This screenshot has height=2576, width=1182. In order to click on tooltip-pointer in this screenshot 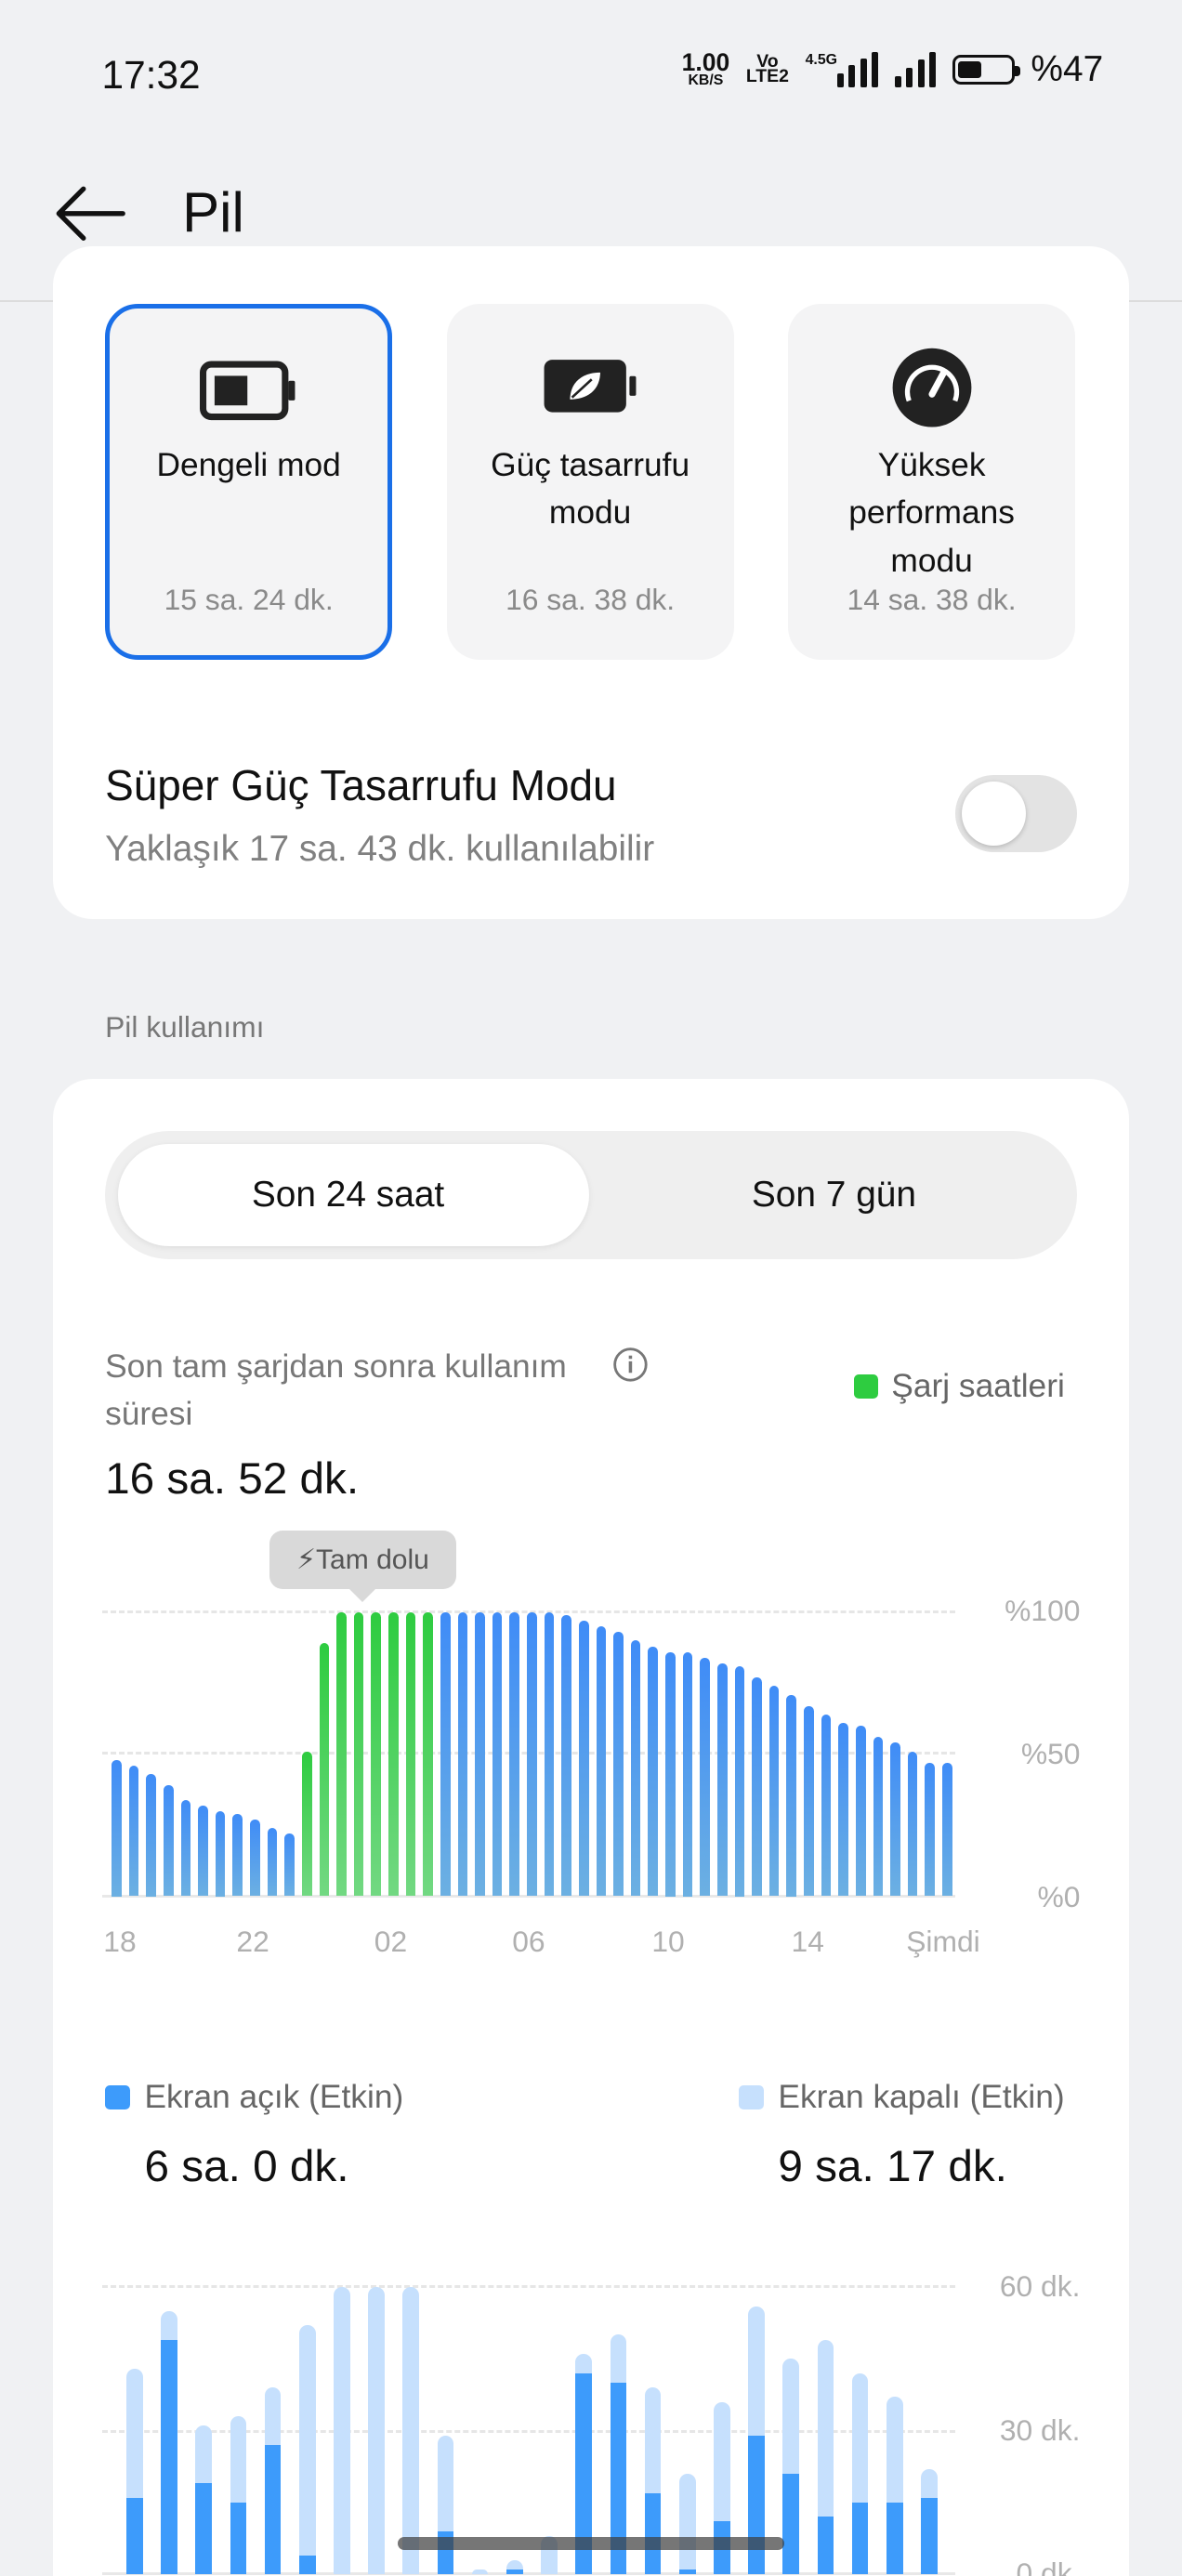, I will do `click(362, 1595)`.